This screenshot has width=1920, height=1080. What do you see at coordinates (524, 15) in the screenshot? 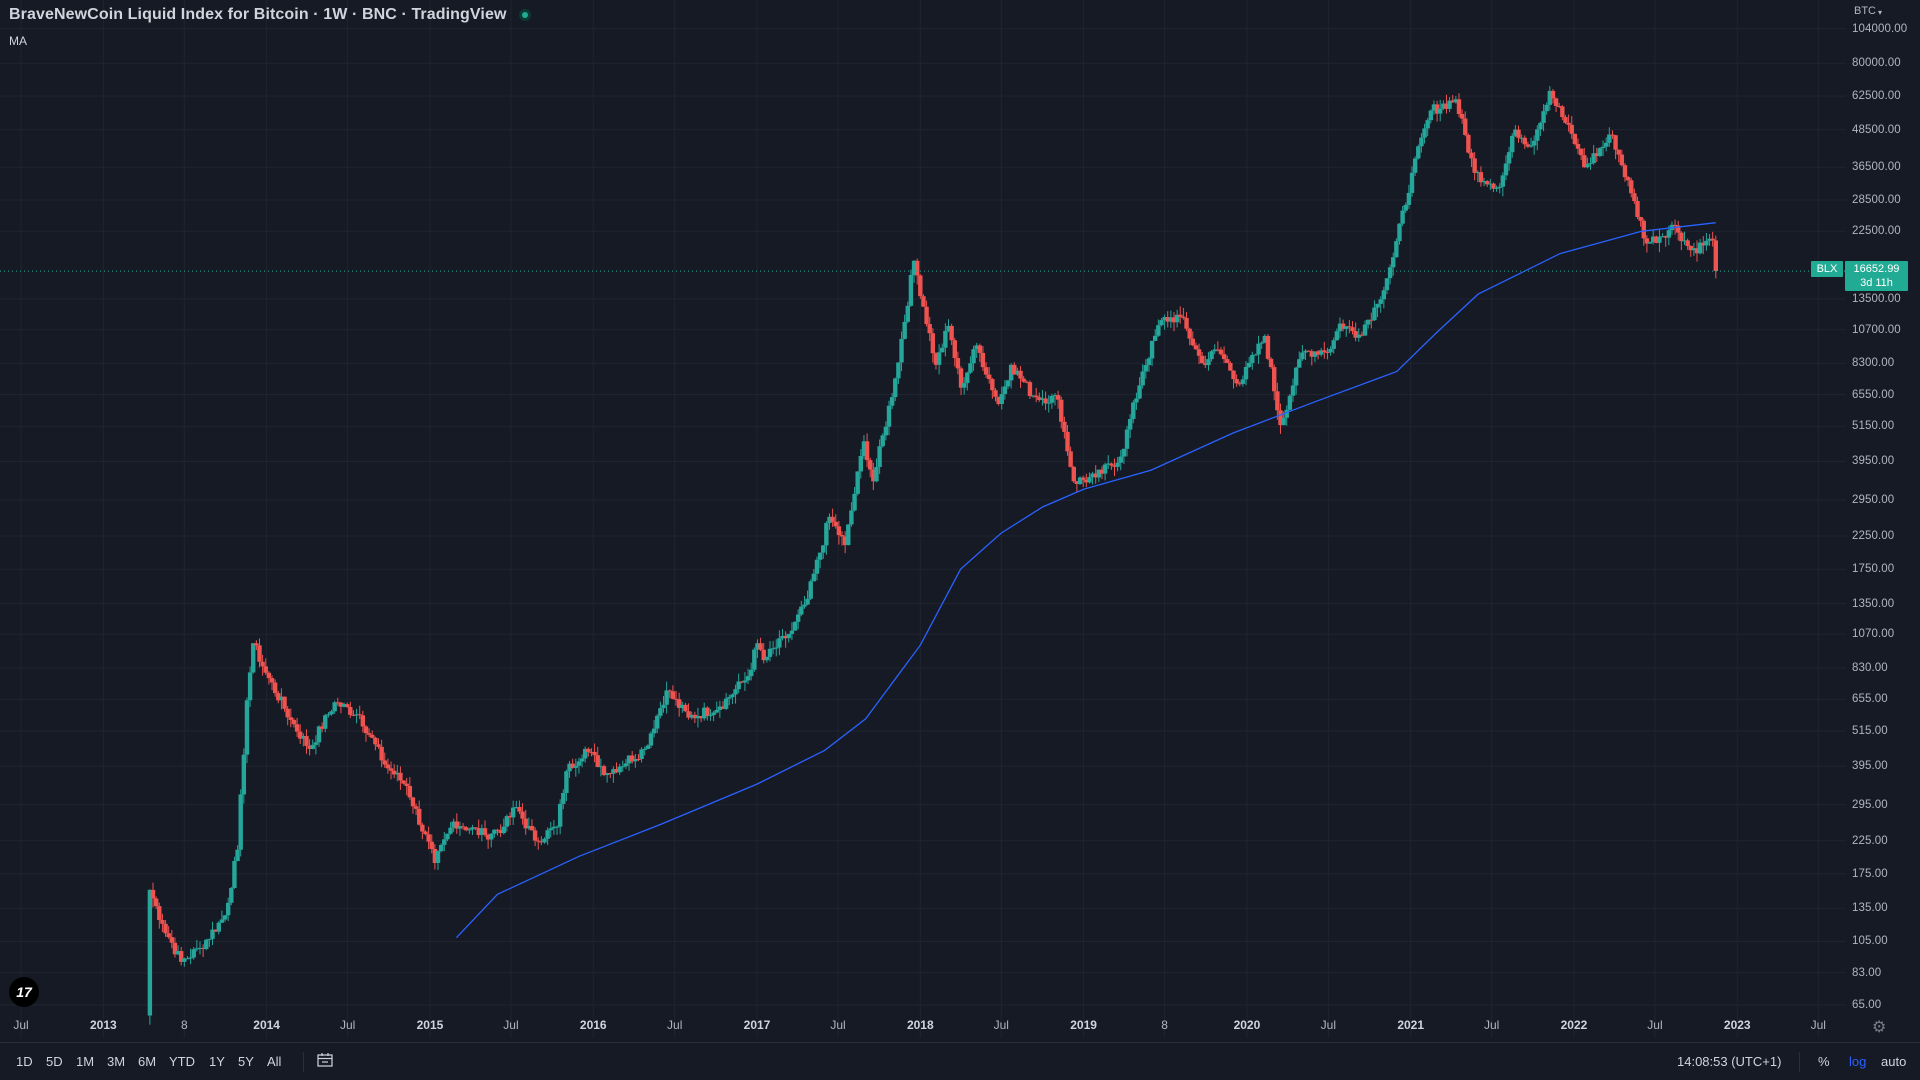
I see `market-status-icon` at bounding box center [524, 15].